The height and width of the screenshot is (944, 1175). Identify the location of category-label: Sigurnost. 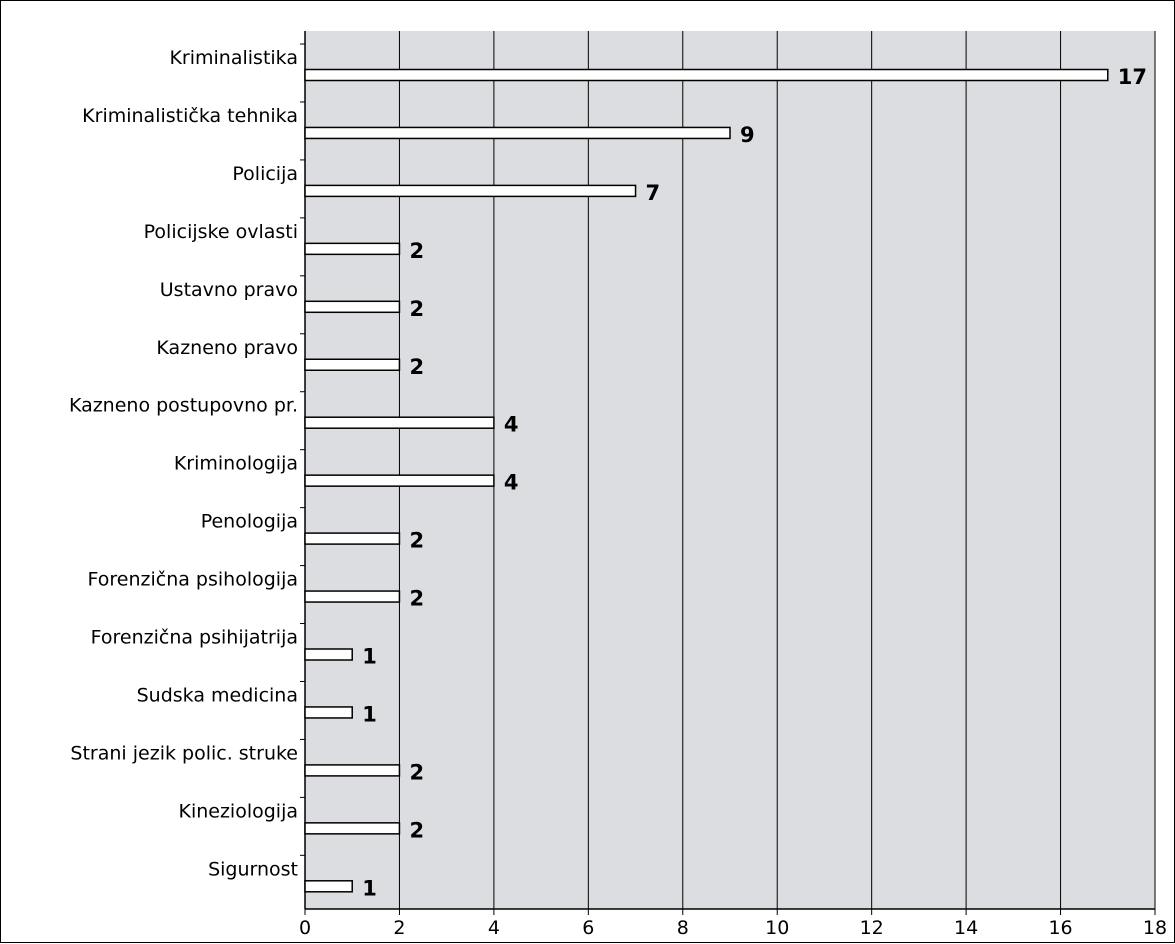
(253, 869).